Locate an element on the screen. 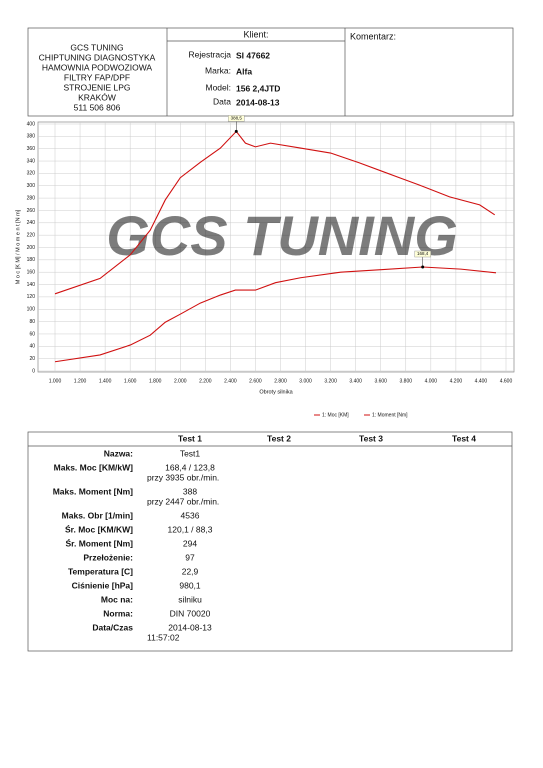  row-value: 168,4 / 123,8 is located at coordinates (190, 467).